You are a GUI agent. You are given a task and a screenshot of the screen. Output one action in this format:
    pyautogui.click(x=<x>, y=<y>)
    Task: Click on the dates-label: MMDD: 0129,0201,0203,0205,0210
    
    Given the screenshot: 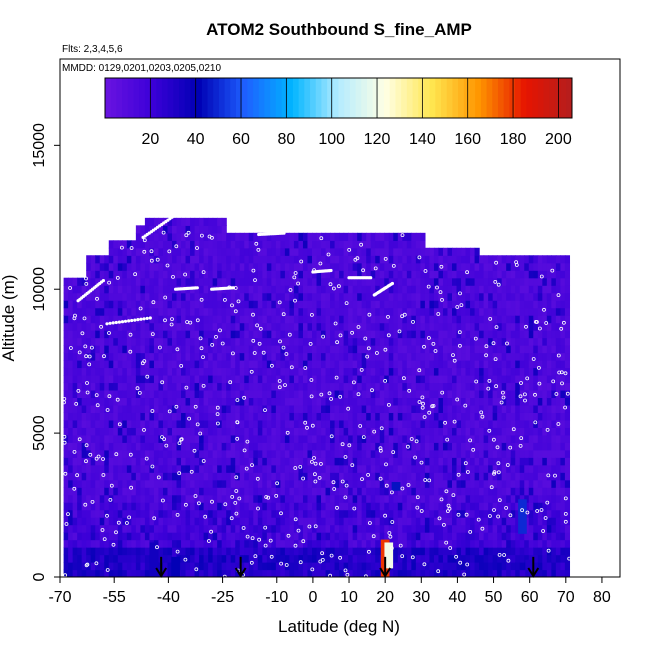 What is the action you would take?
    pyautogui.click(x=141, y=68)
    